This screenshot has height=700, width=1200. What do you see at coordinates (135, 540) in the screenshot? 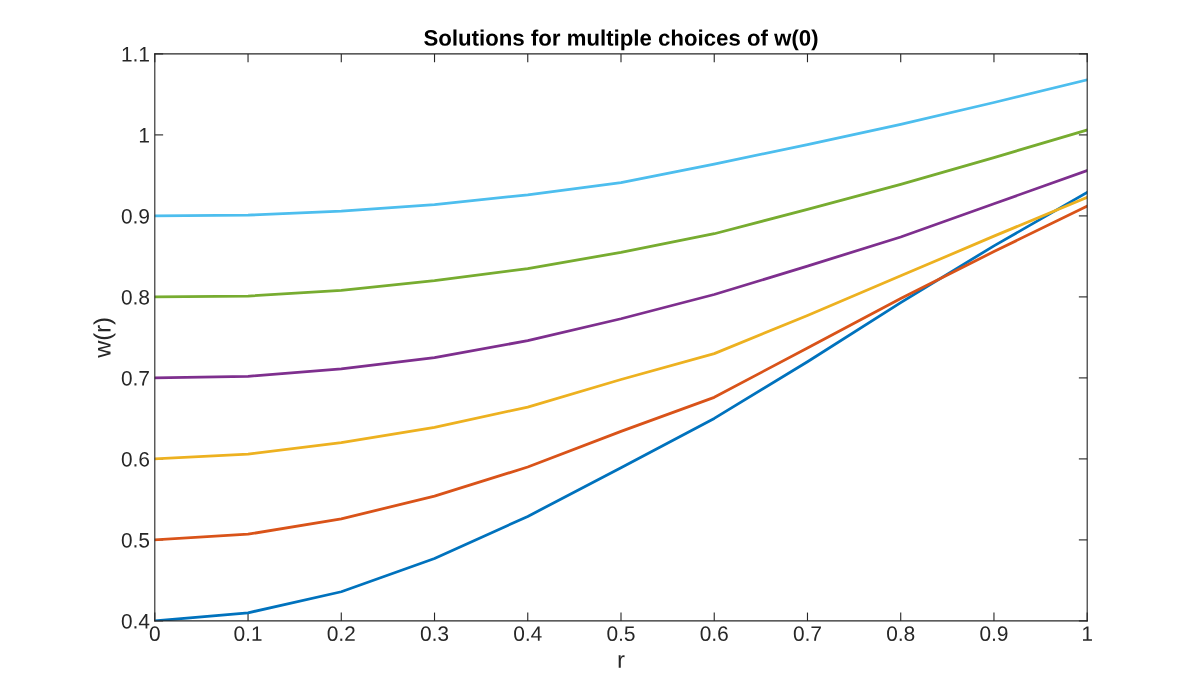
I see `y-tick-label: 0.5` at bounding box center [135, 540].